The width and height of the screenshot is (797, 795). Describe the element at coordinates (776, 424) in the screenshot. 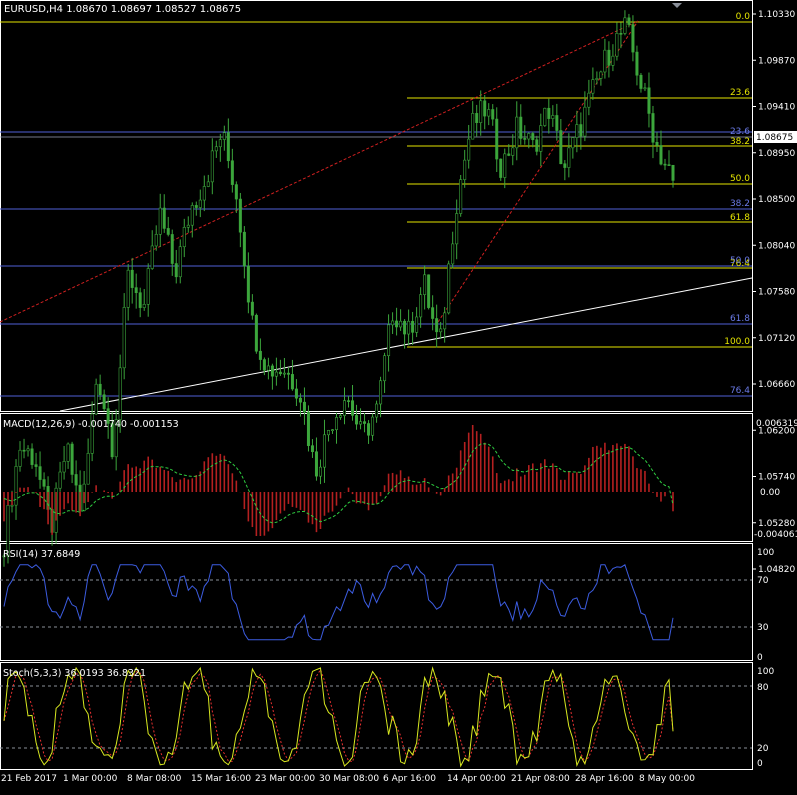

I see `macd-axis-max: 0.006319` at that location.